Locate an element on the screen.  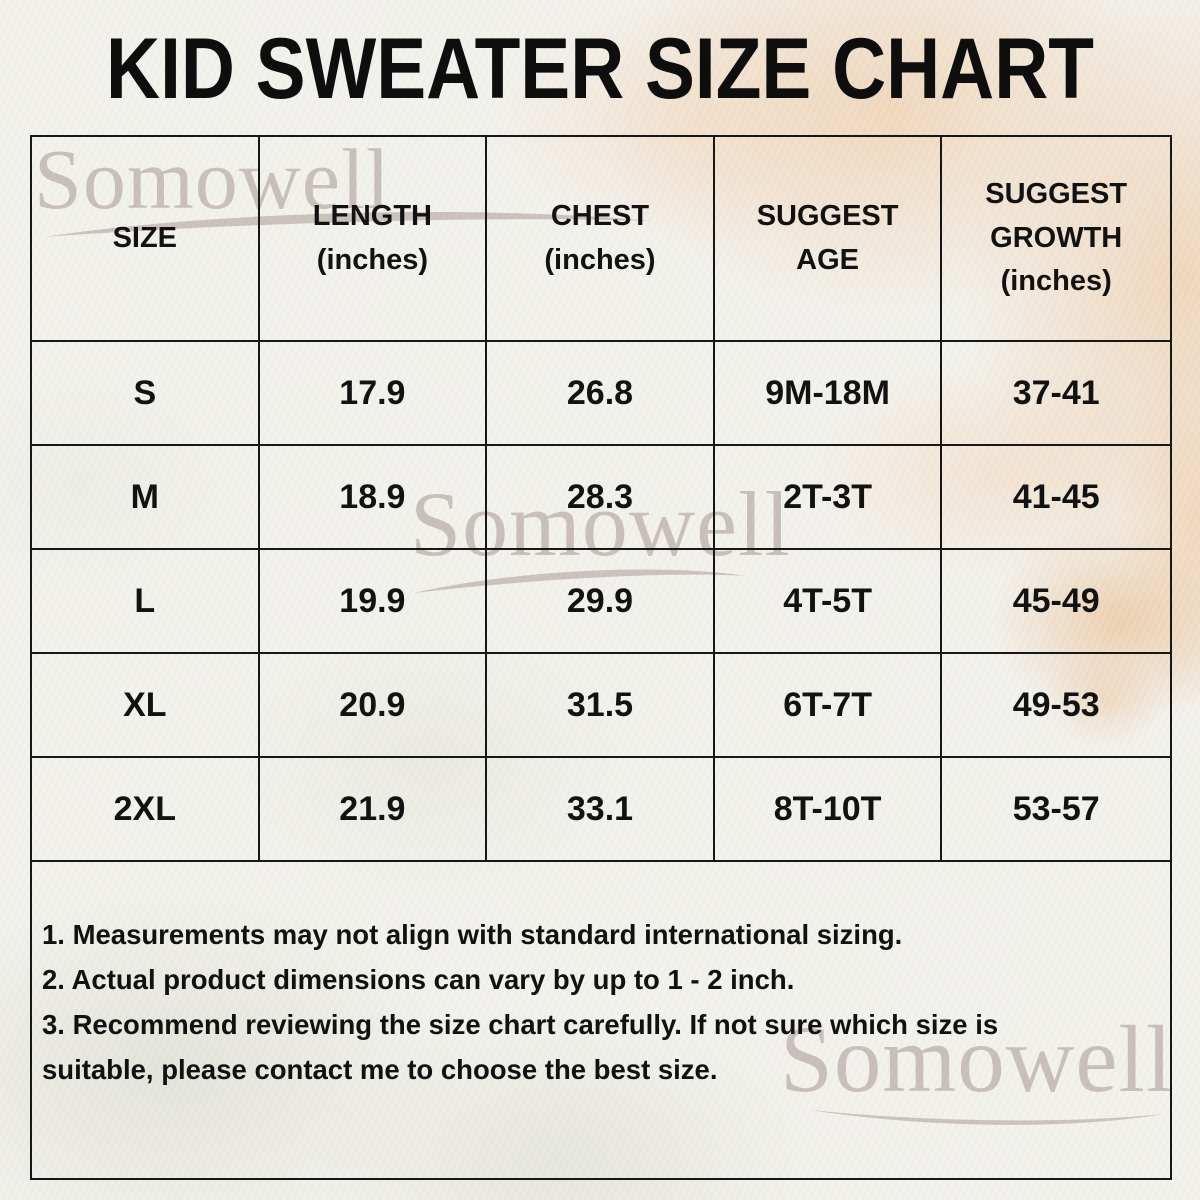
cell-size: L is located at coordinates (146, 602).